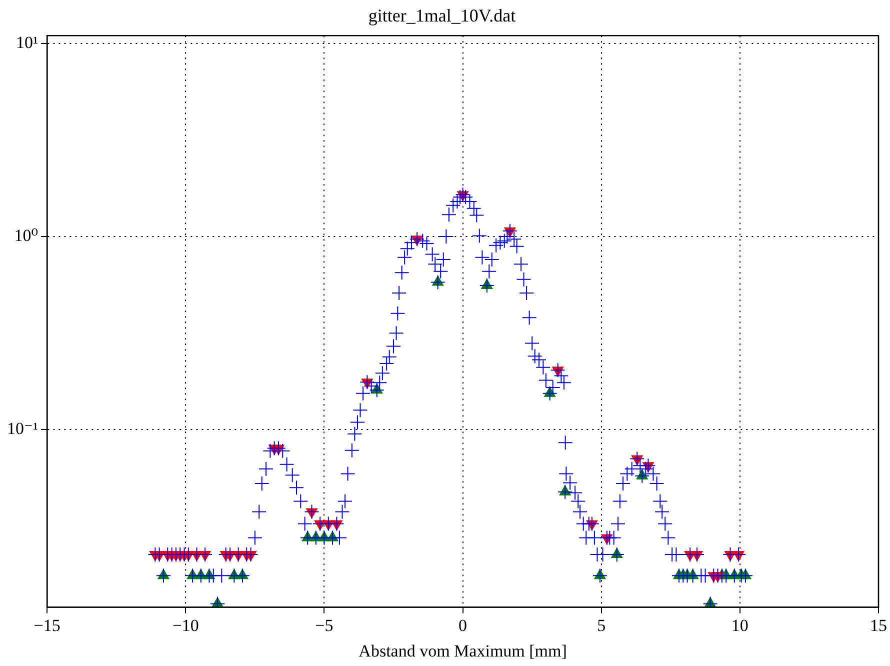 The height and width of the screenshot is (666, 890). Describe the element at coordinates (47, 625) in the screenshot. I see `x-tick-label: −15` at that location.